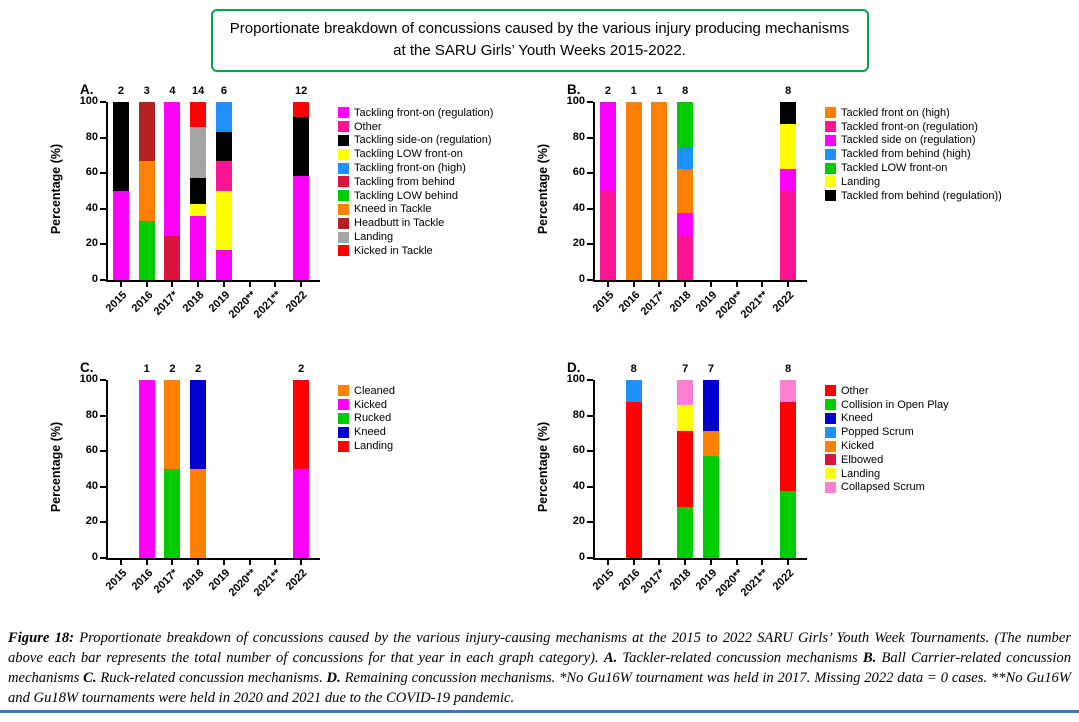  Describe the element at coordinates (415, 251) in the screenshot. I see `legend-item: Kicked in Tackle` at that location.